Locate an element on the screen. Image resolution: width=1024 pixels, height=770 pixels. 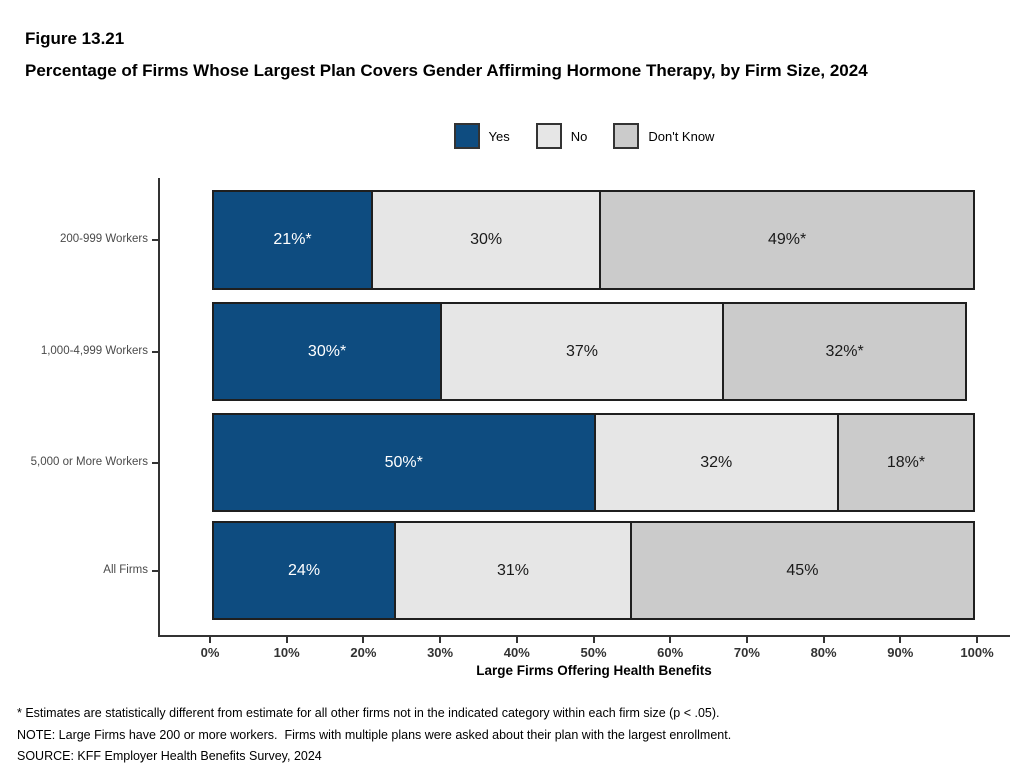
y-axis-label: 1,000-4,999 Workers is located at coordinates (94, 350).